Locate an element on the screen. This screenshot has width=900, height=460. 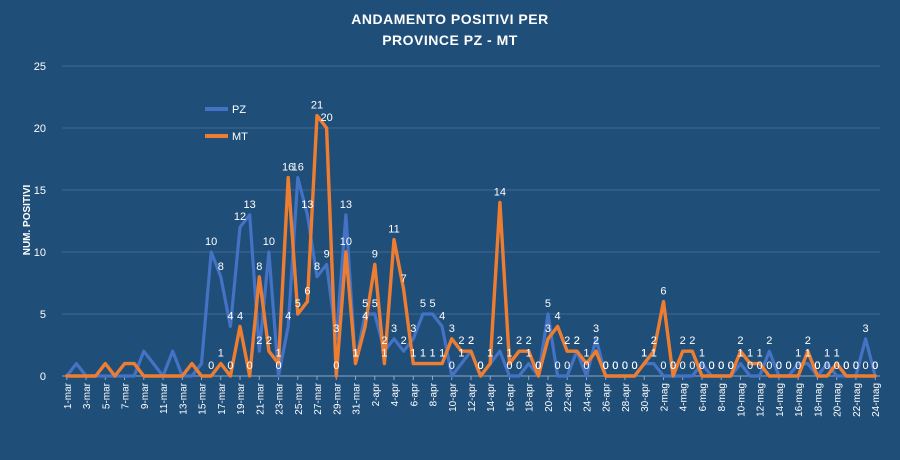
x-tick-label-14-mag: 14-mag is located at coordinates (780, 400).